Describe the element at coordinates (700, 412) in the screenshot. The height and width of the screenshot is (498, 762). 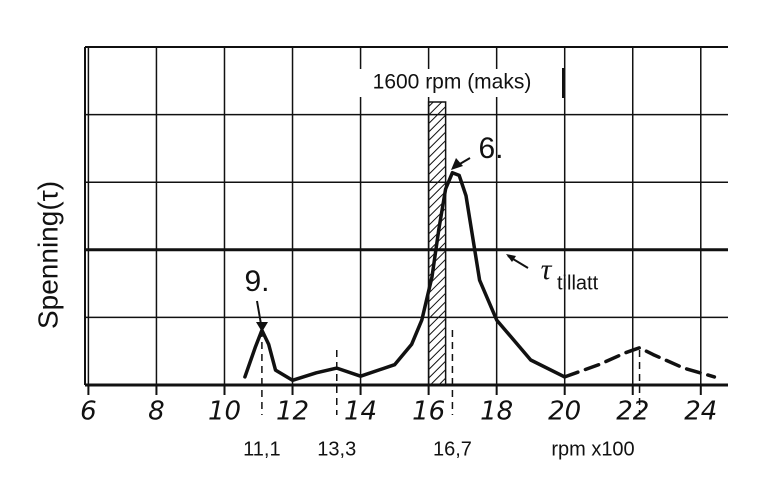
I see `x-tick-label: 24` at that location.